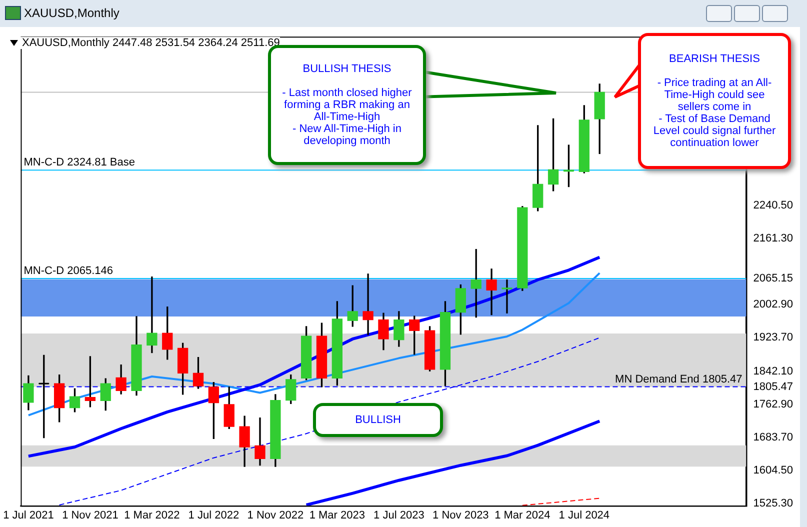 The width and height of the screenshot is (807, 527). Describe the element at coordinates (399, 515) in the screenshot. I see `x-tick-label: 1 Jul 2023` at that location.